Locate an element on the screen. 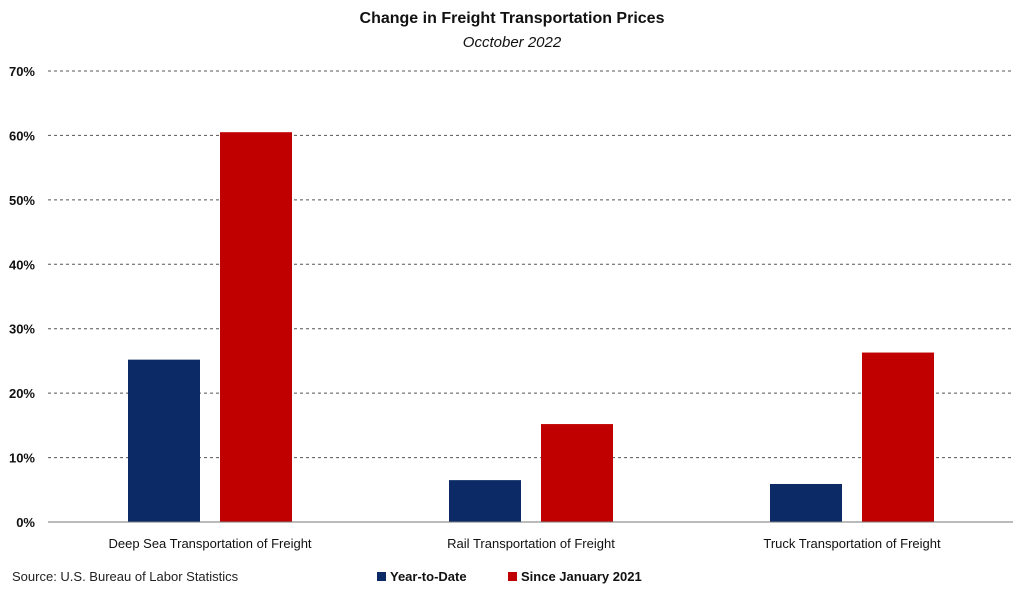  chart-subtitle: Occtober 2022 is located at coordinates (512, 42).